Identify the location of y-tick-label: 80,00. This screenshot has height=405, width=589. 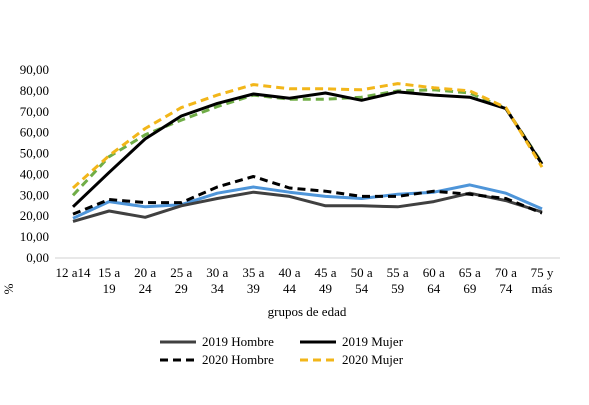
(34, 90).